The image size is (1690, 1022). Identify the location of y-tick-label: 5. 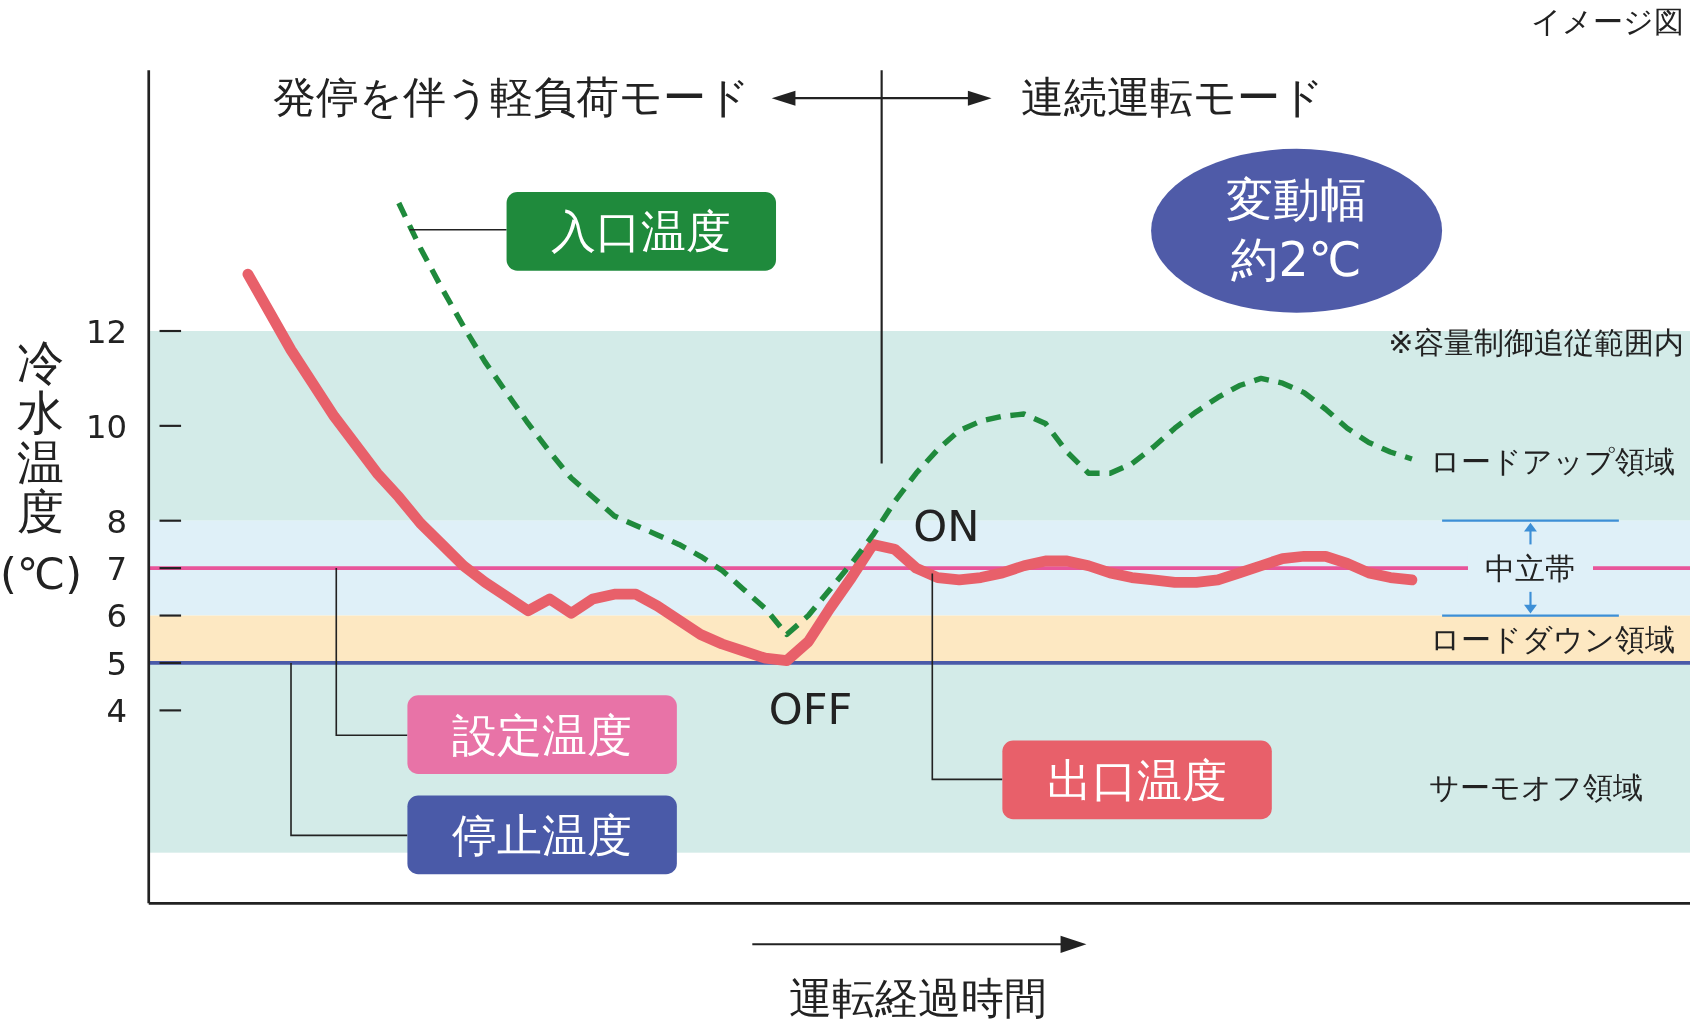
(117, 663).